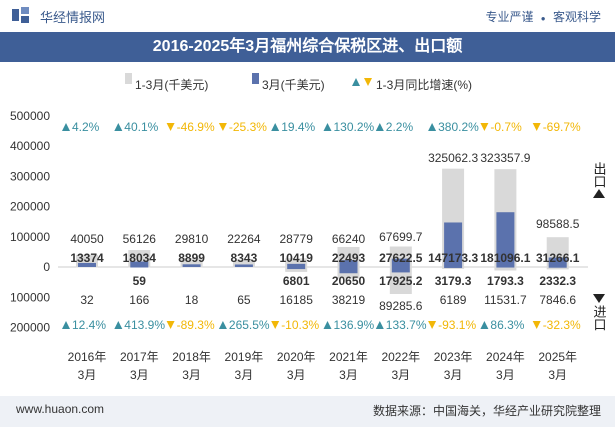 The height and width of the screenshot is (427, 615). Describe the element at coordinates (356, 82) in the screenshot. I see `legend-up-triangle` at that location.